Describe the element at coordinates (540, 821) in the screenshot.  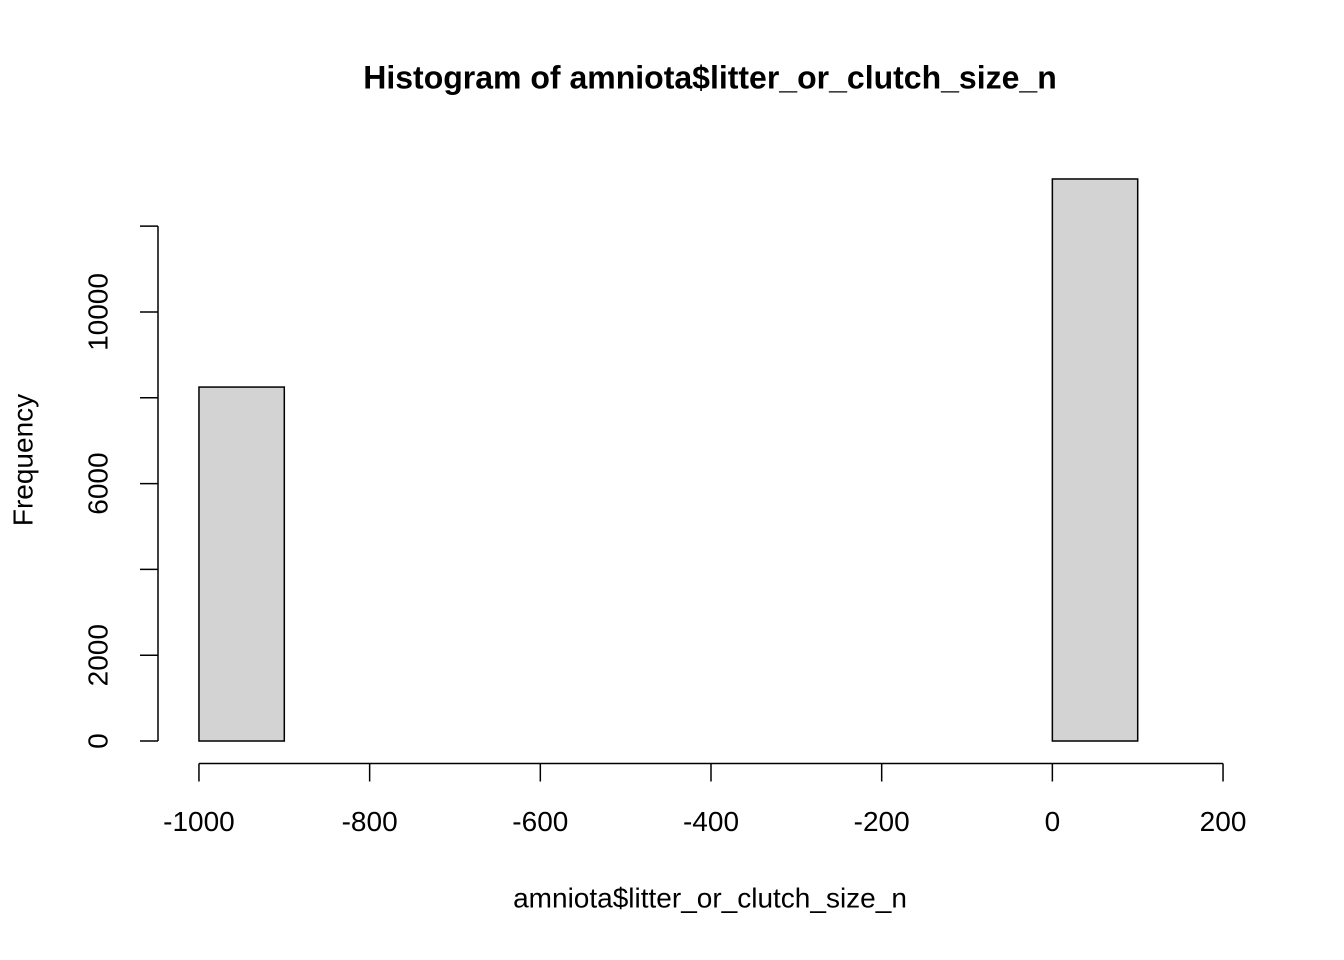
I see `x-tick-label: -600` at that location.